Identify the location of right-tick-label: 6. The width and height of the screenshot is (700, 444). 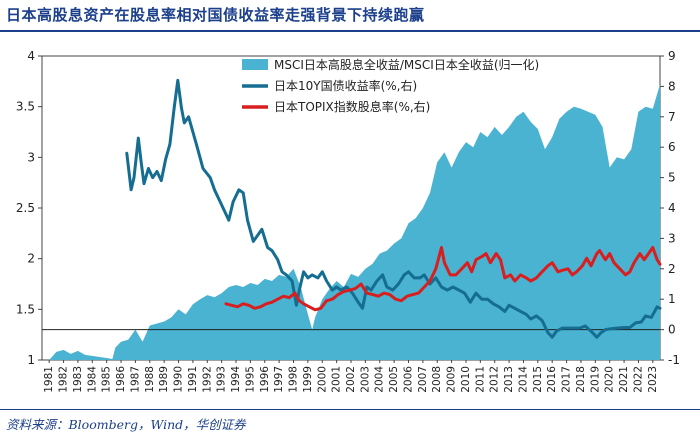
(672, 147).